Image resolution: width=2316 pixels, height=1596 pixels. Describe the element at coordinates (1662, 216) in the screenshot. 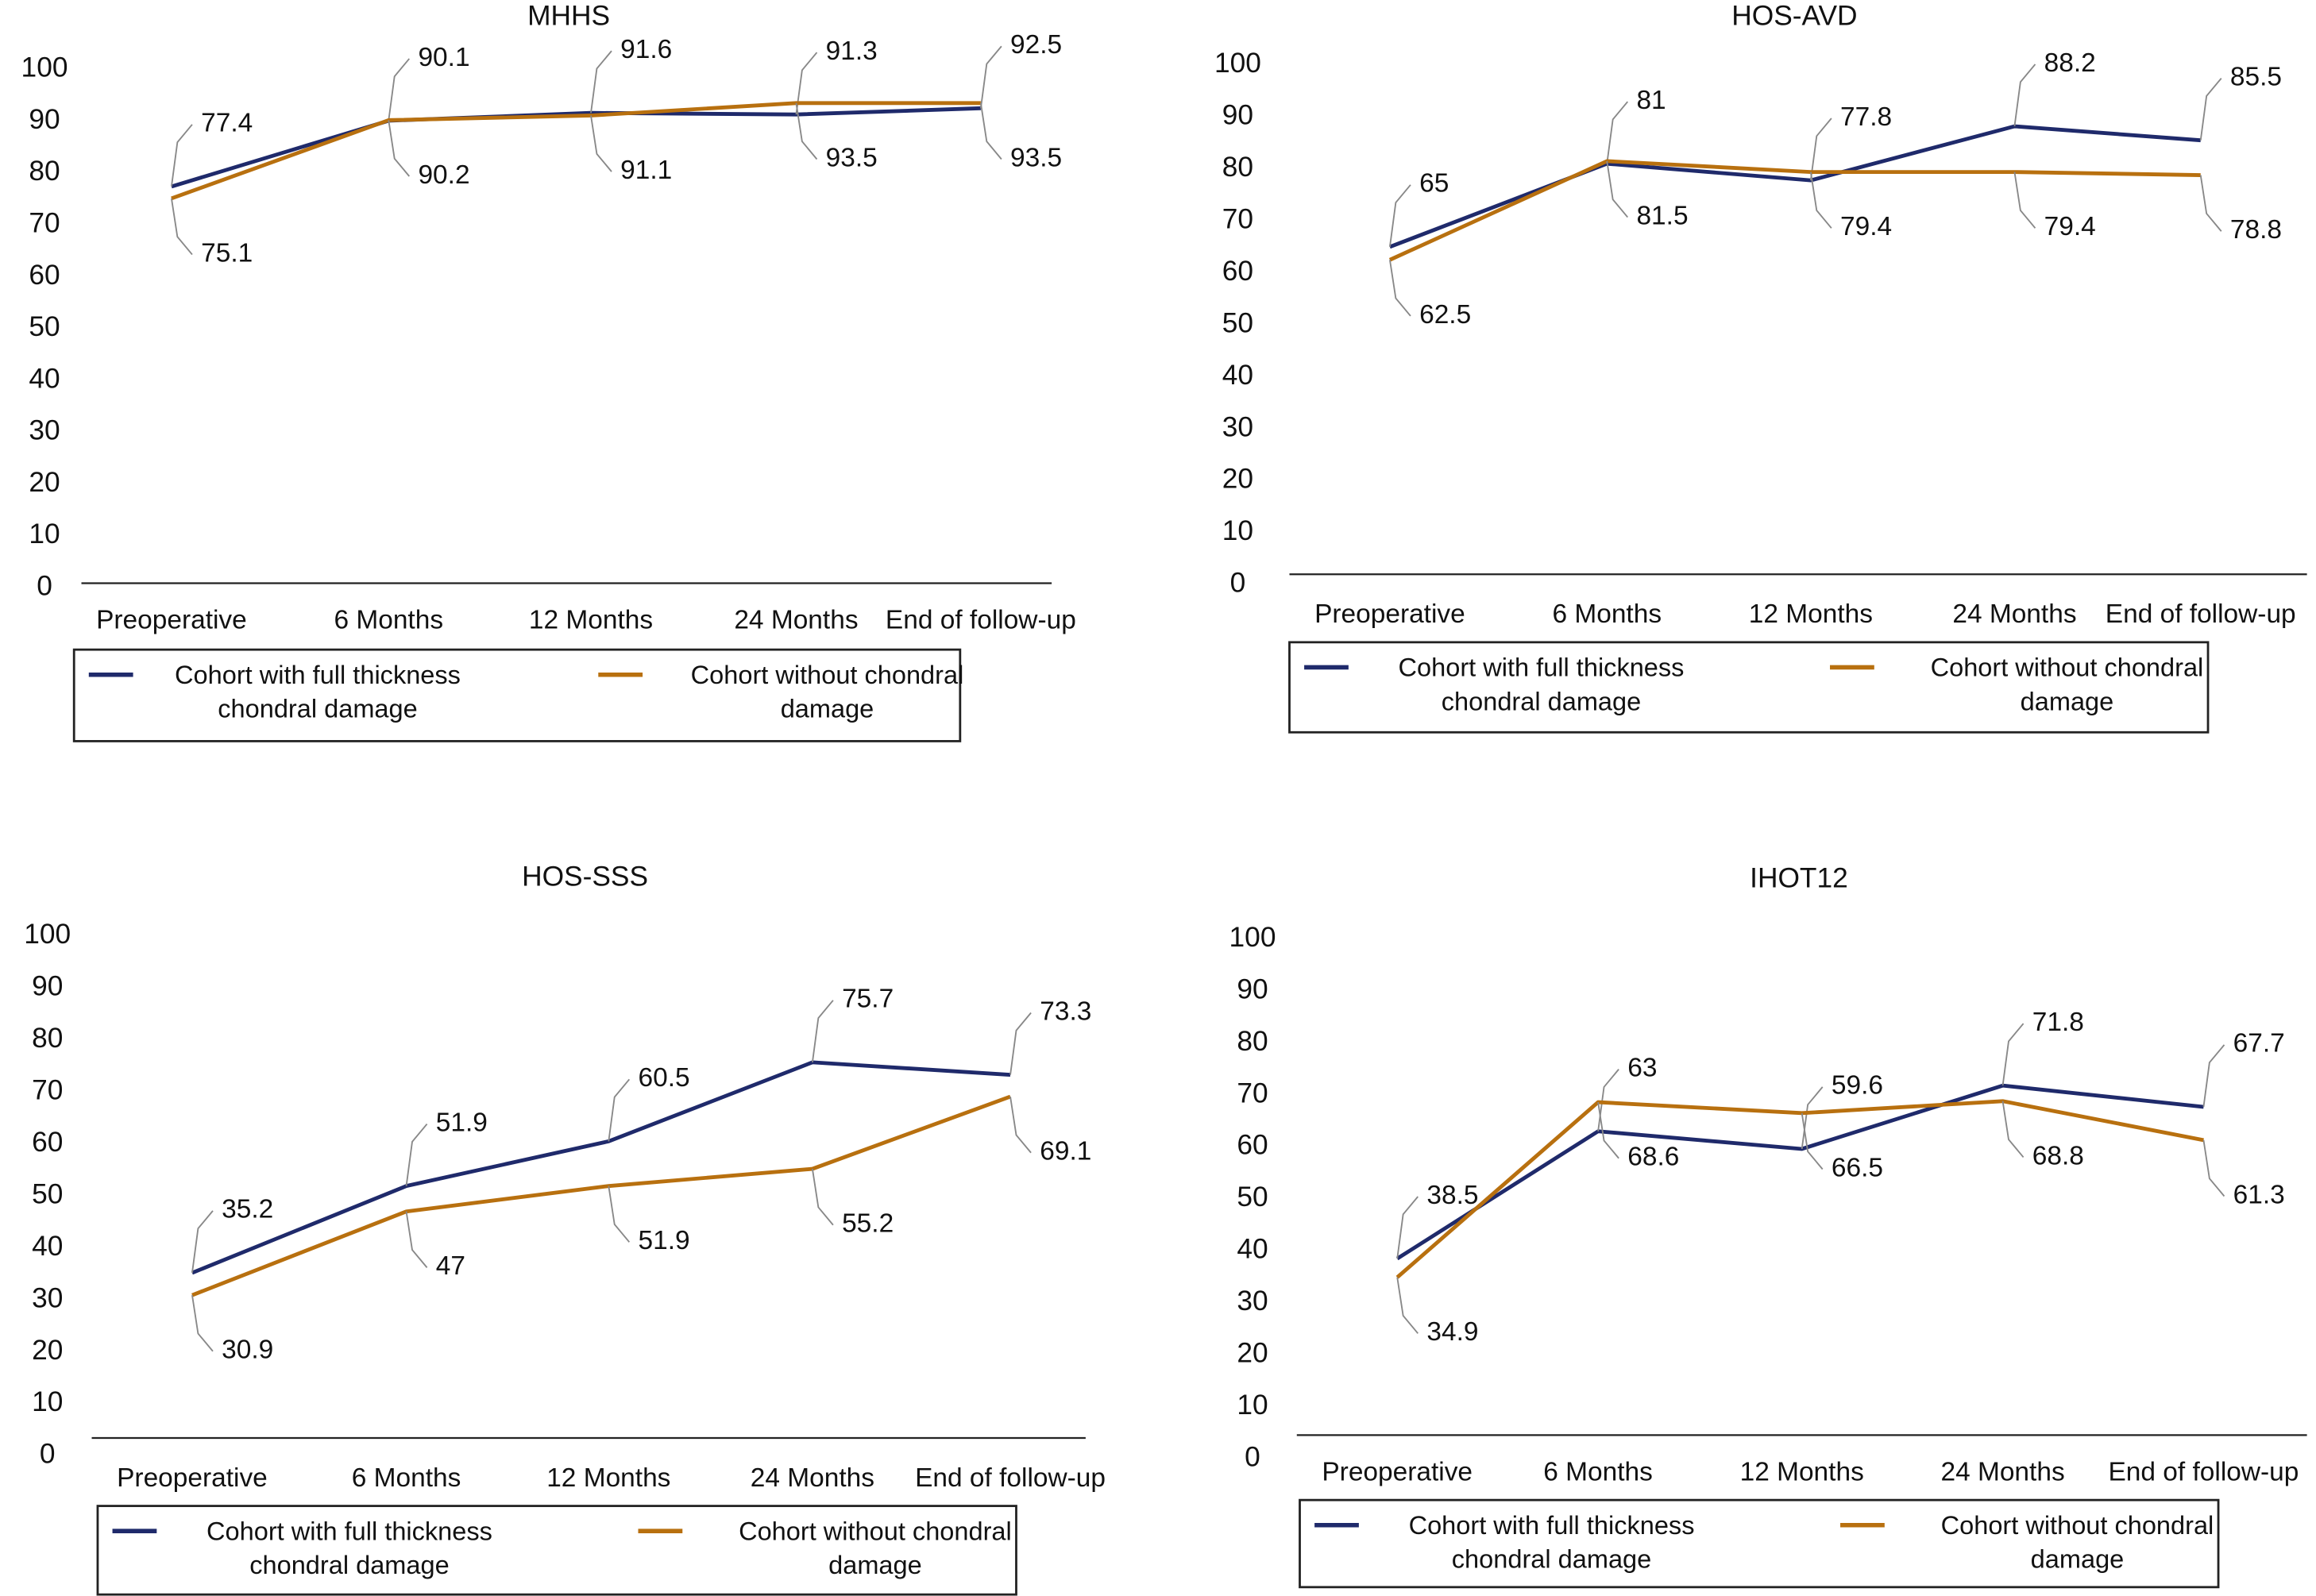

I see `data-label: 81.5` at that location.